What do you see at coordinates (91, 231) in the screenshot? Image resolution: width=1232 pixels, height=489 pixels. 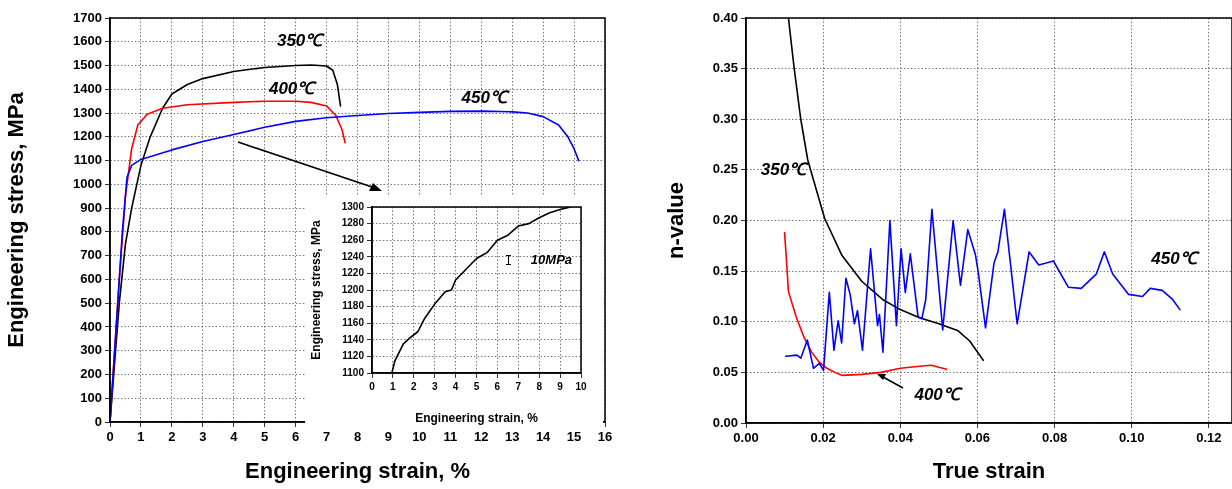 I see `y-tick-label: 800` at bounding box center [91, 231].